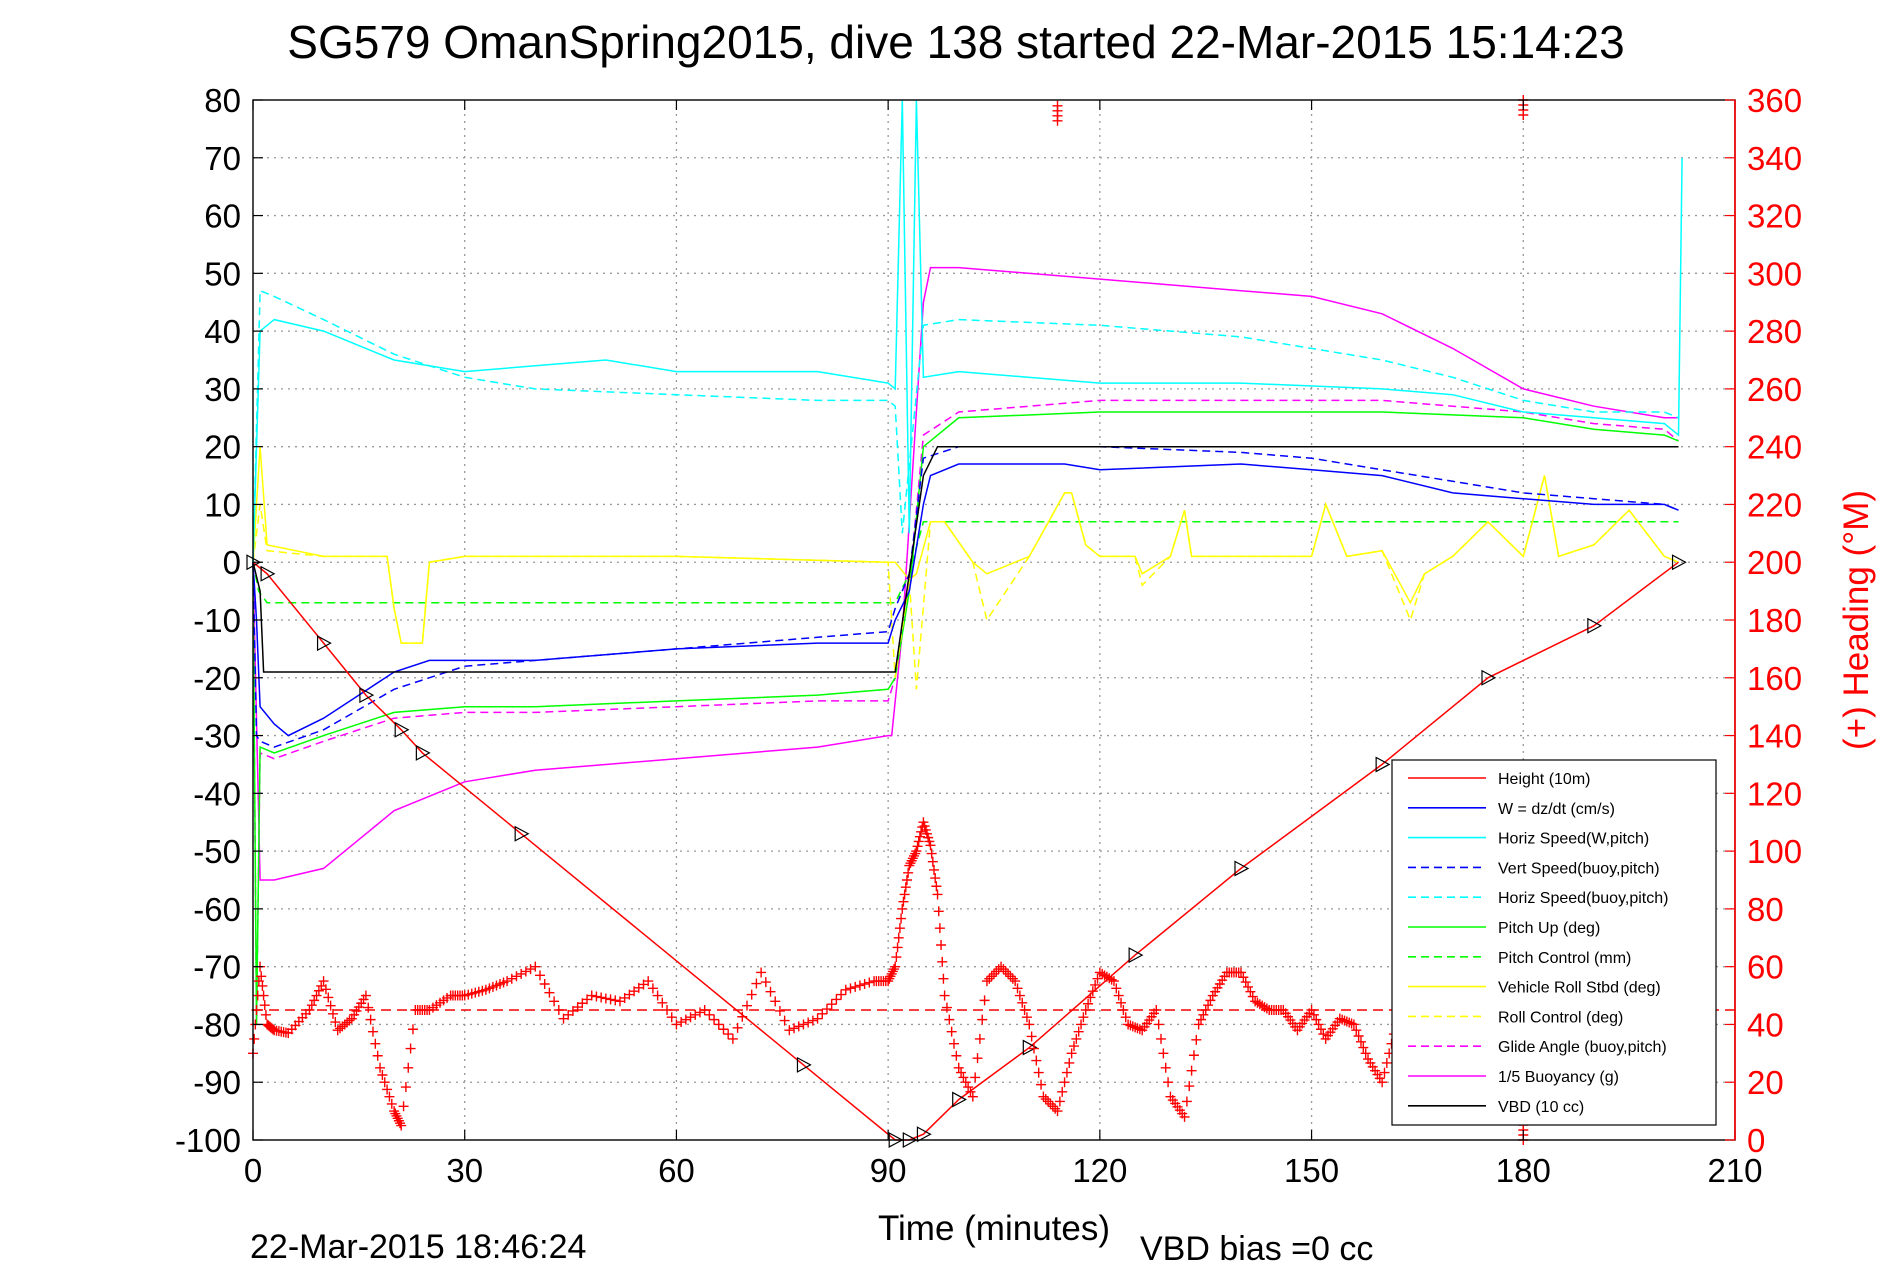  What do you see at coordinates (222, 504) in the screenshot?
I see `y-tick-label: 10` at bounding box center [222, 504].